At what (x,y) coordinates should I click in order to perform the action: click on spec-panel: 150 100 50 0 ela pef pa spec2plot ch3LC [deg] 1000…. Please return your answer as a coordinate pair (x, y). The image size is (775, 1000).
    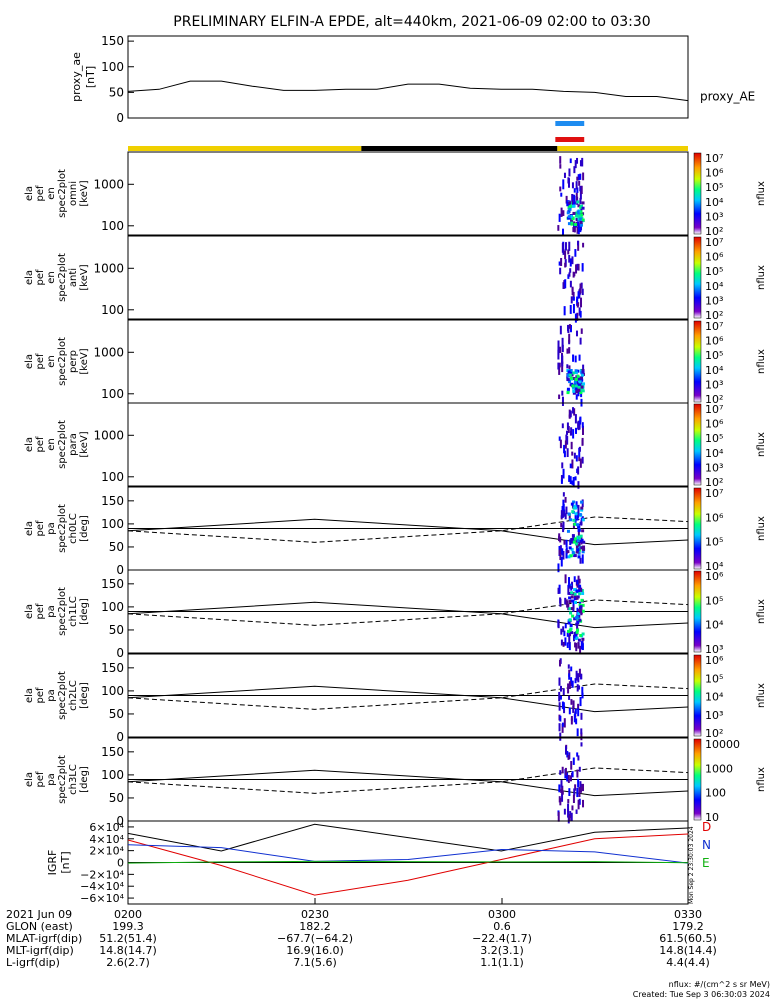
    Looking at the image, I should click on (395, 782).